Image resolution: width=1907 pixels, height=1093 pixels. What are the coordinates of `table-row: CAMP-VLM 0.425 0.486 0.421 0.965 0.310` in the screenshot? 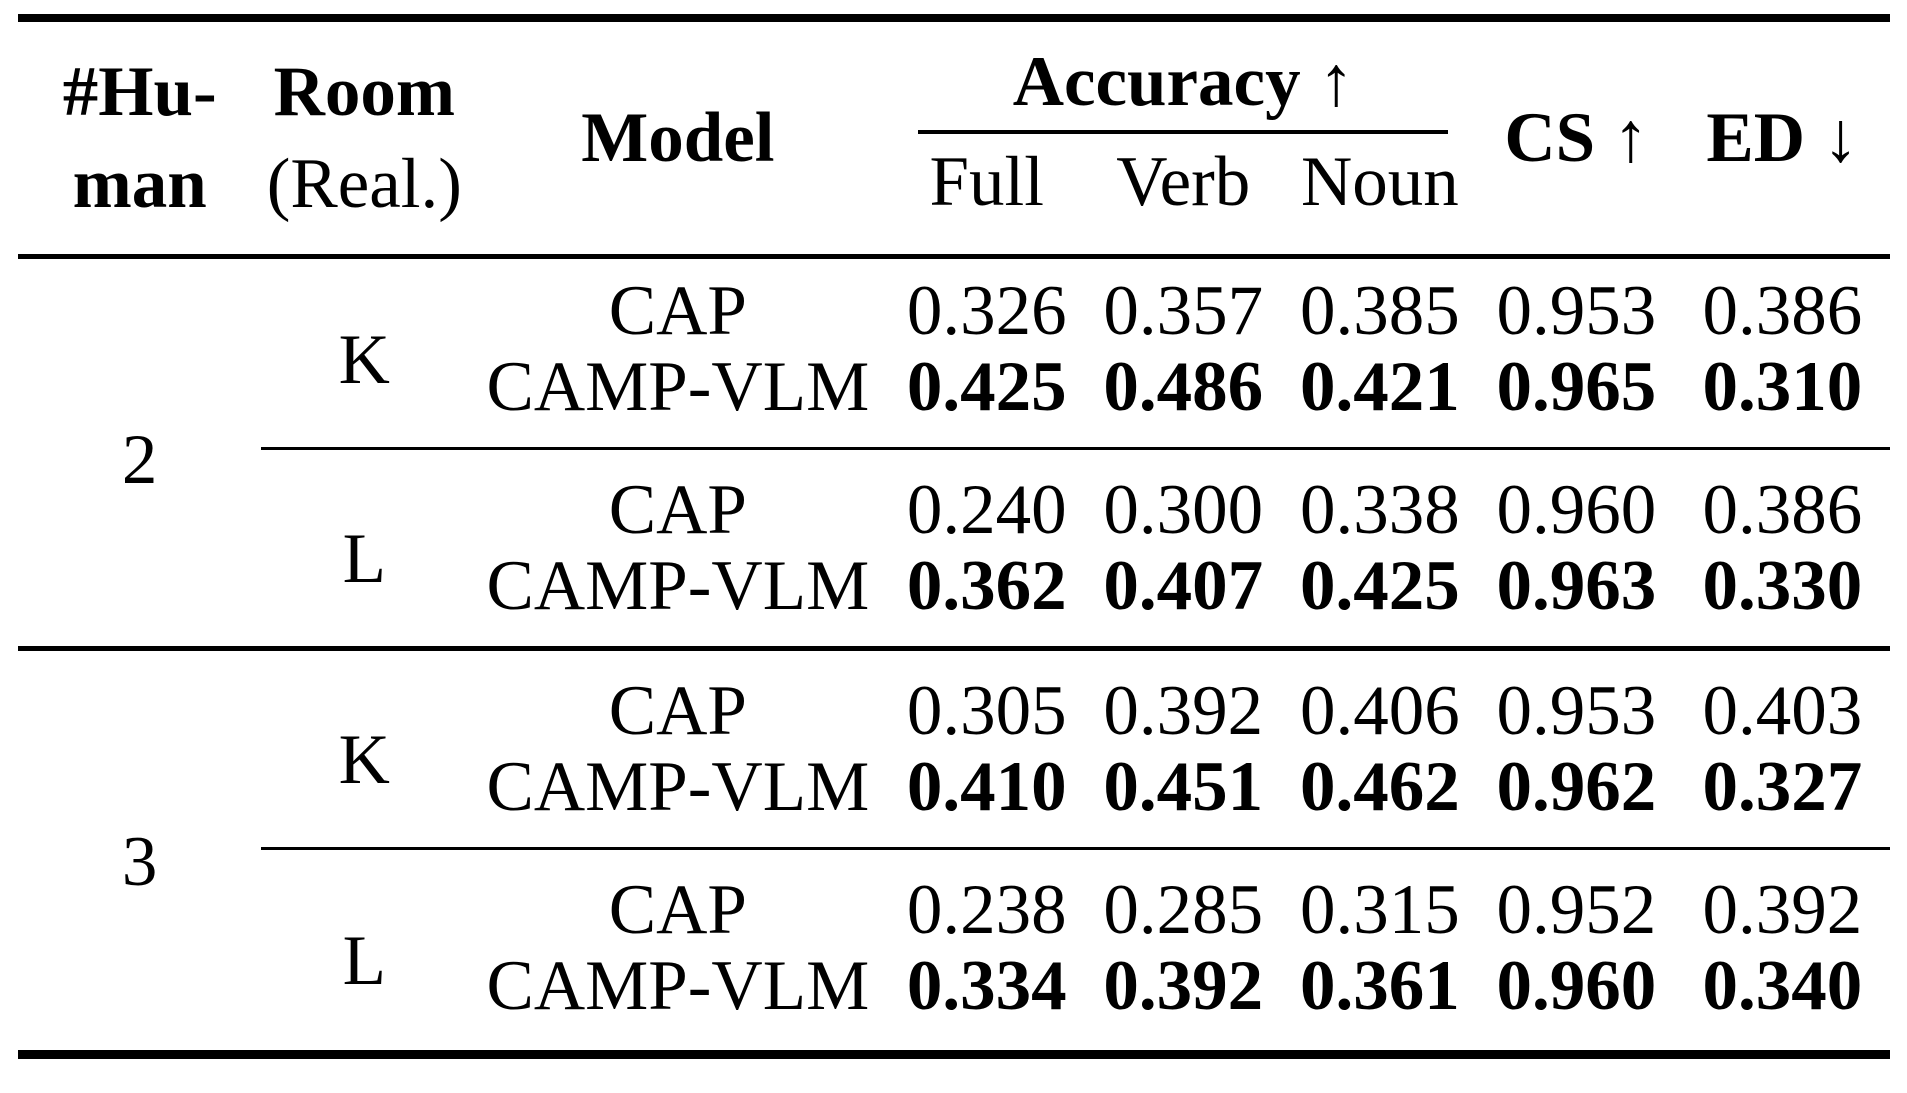 It's located at (954, 399).